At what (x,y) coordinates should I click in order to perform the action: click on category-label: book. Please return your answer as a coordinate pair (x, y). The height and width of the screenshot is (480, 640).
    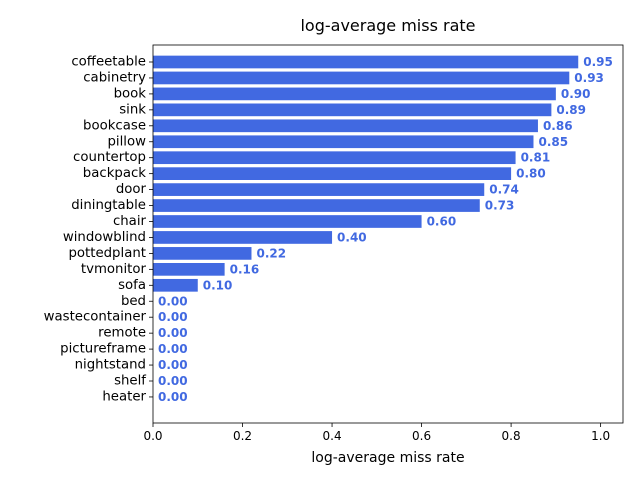
    Looking at the image, I should click on (130, 93).